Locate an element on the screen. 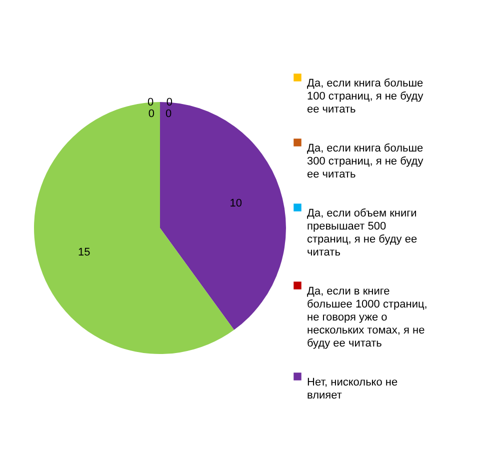 This screenshot has height=459, width=497. data-label: 10 is located at coordinates (236, 203).